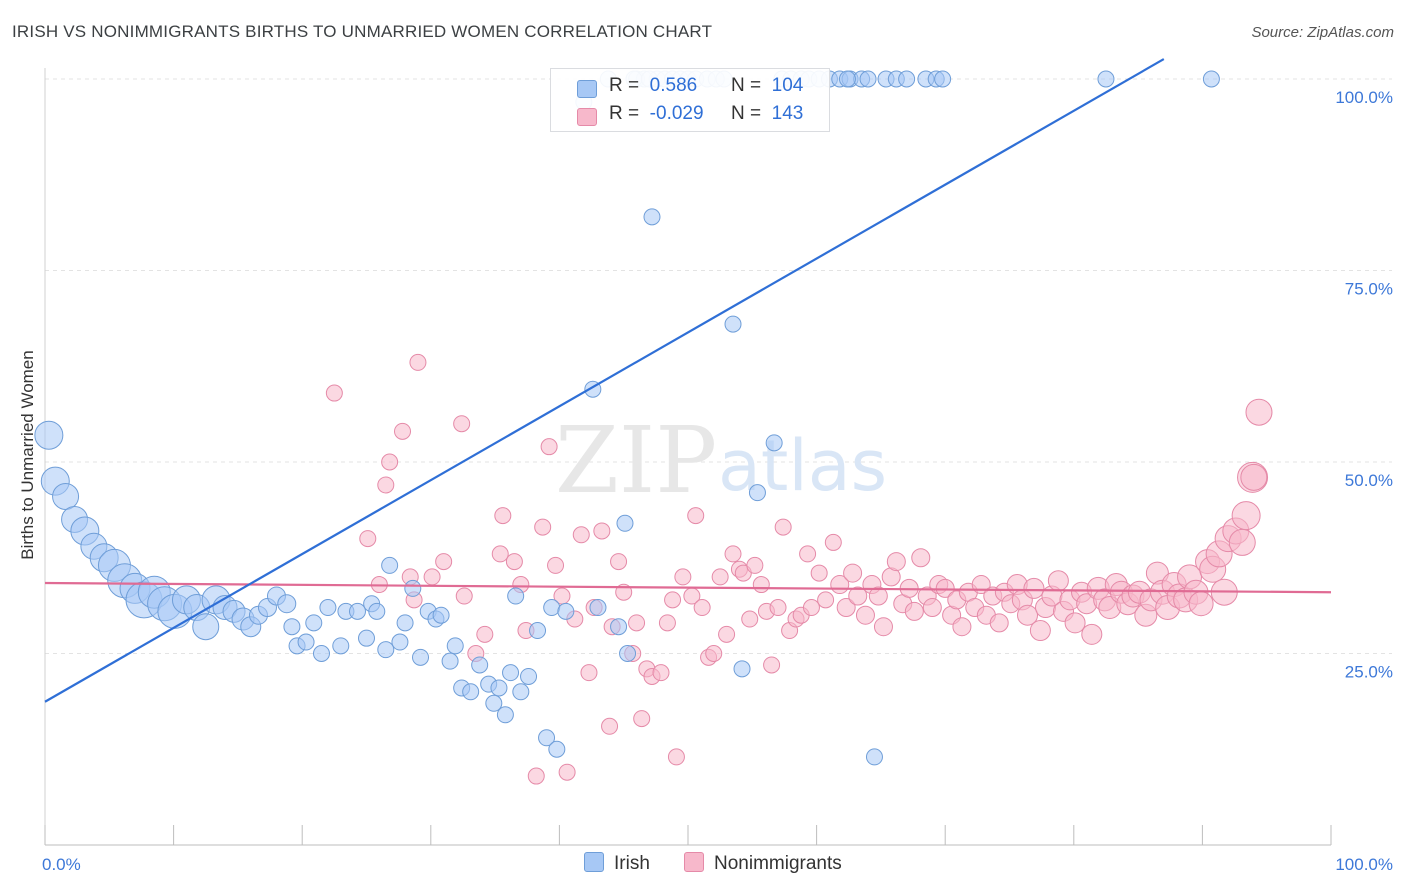  Describe the element at coordinates (746, 113) in the screenshot. I see `legend-nonimm-n-label: N =` at that location.